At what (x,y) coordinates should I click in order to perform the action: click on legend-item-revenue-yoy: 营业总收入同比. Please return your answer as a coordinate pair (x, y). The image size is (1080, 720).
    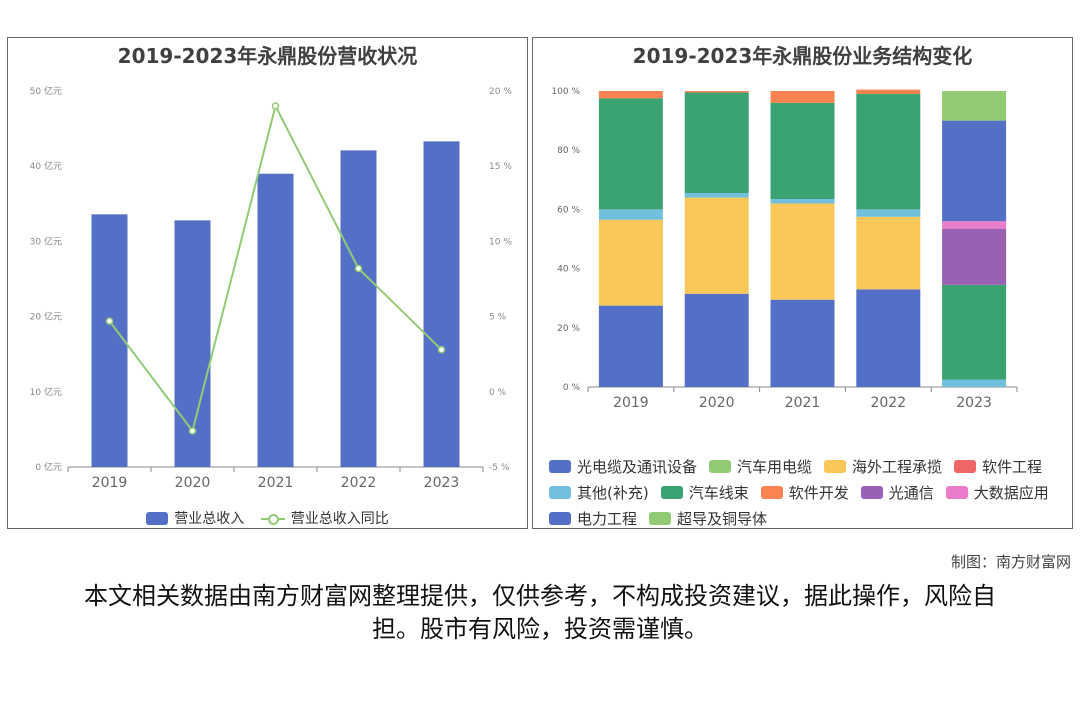
    Looking at the image, I should click on (324, 518).